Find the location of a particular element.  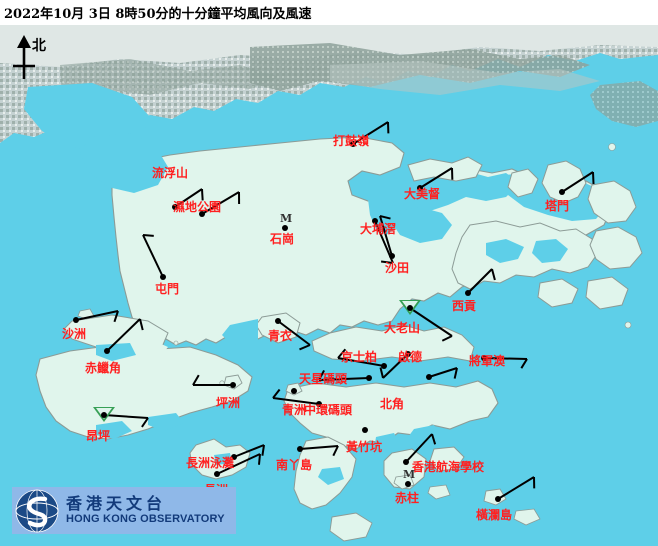

compass-rose: 北 is located at coordinates (34, 59).